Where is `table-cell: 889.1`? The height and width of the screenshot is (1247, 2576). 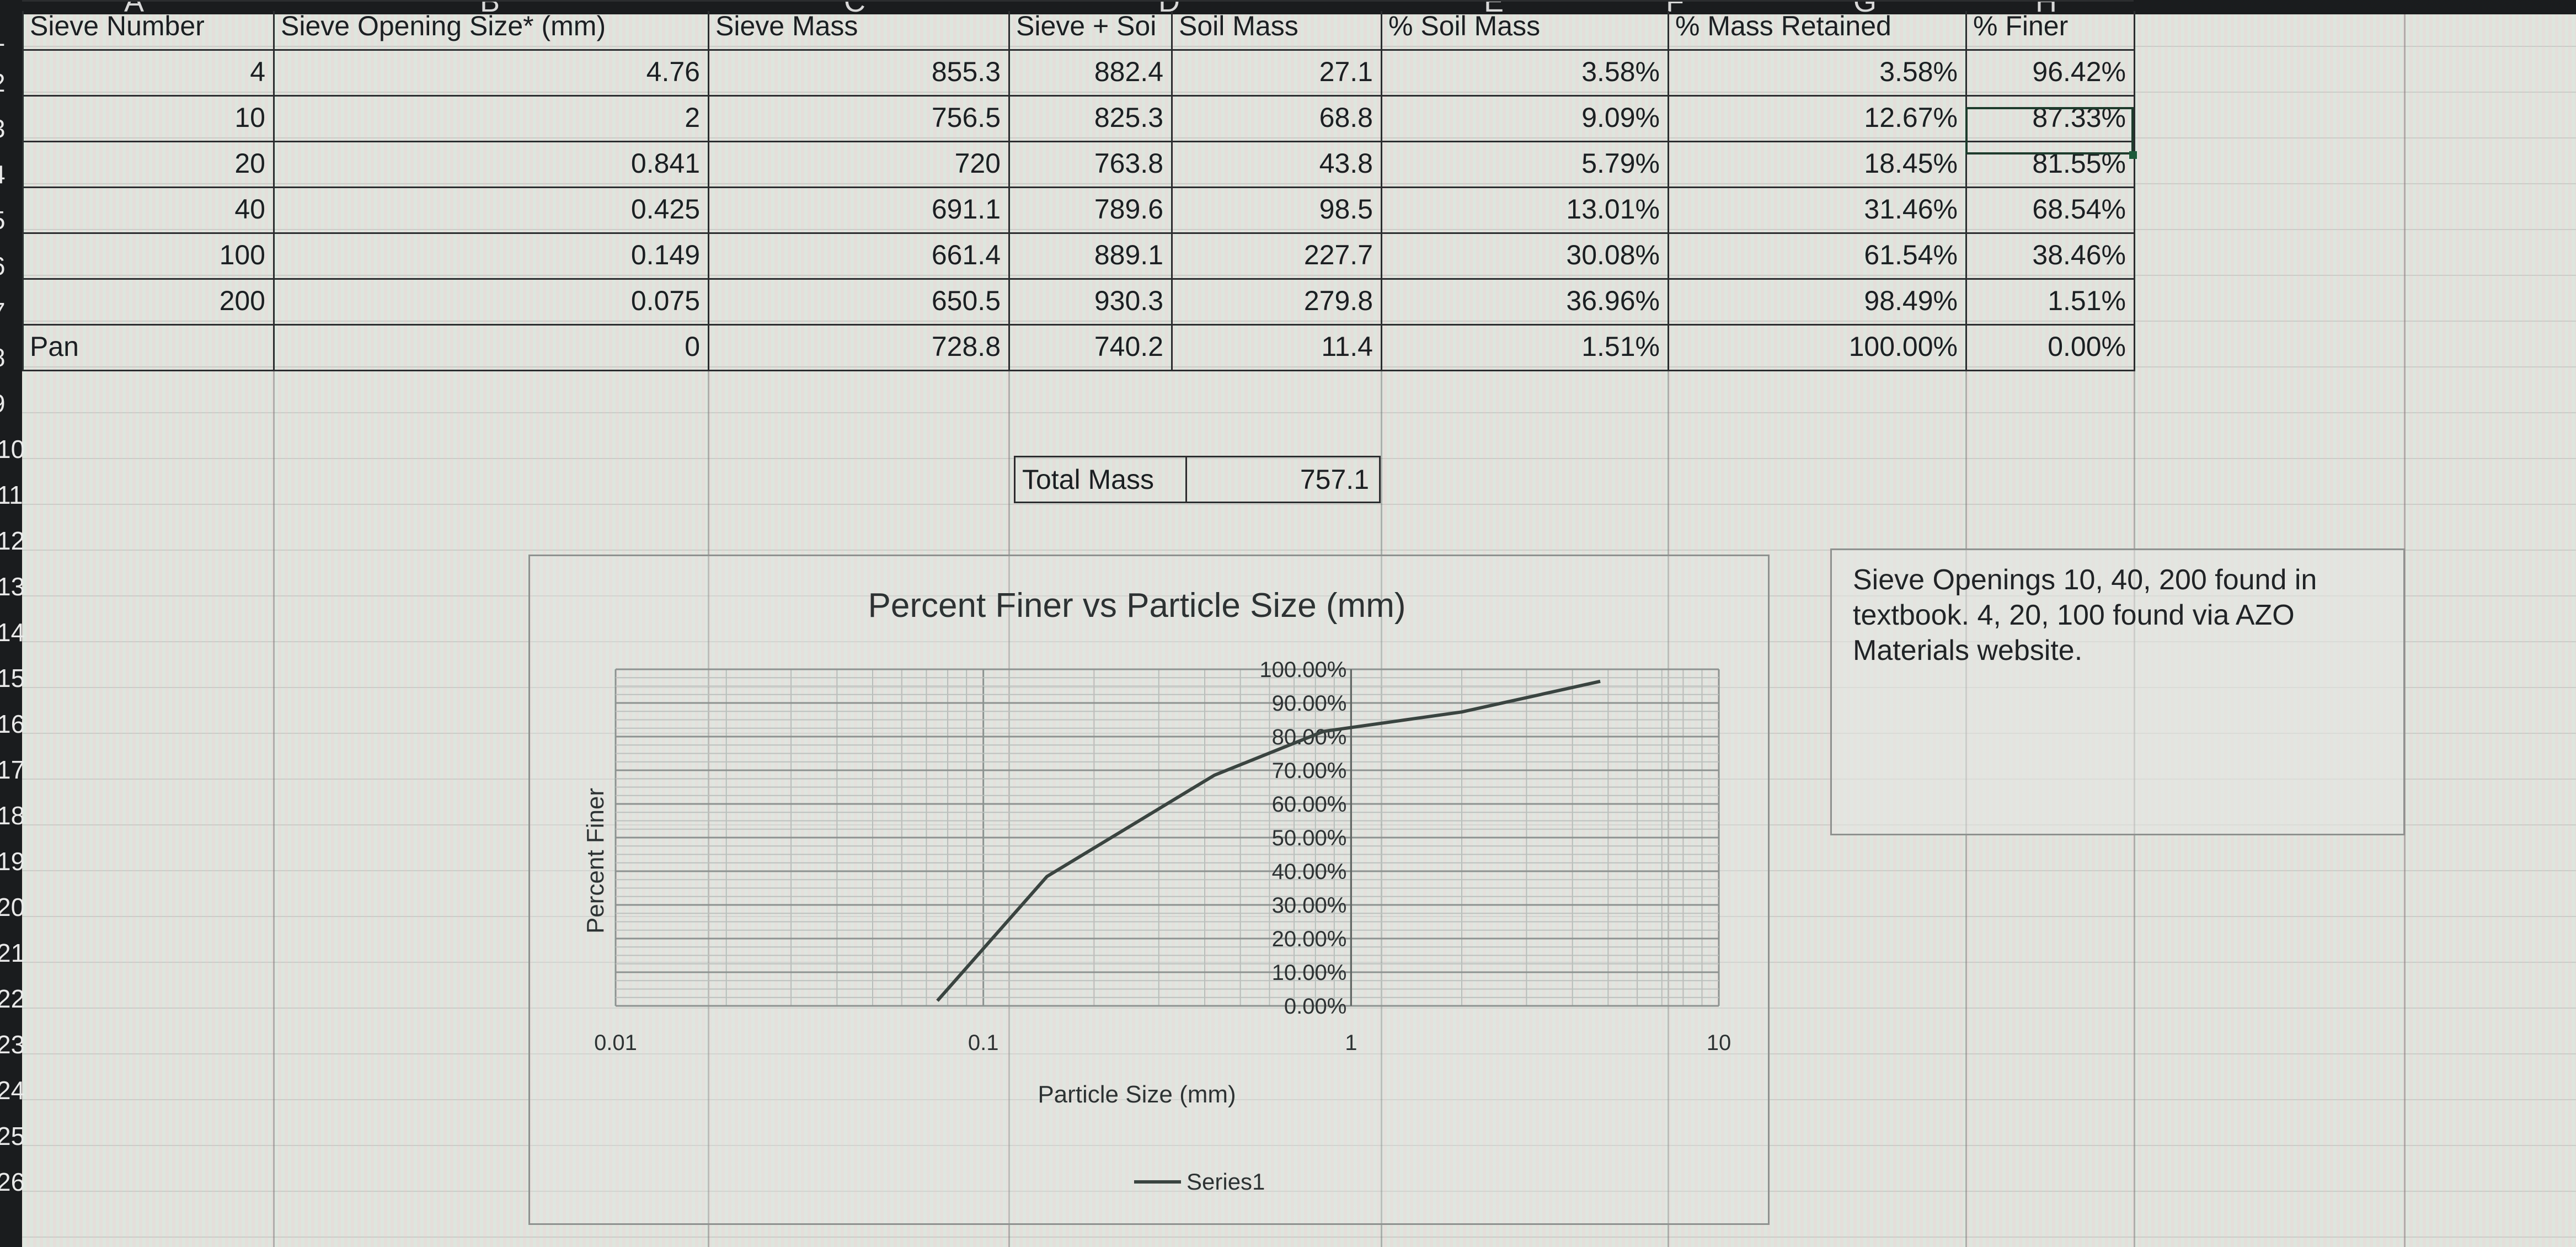 table-cell: 889.1 is located at coordinates (1128, 254).